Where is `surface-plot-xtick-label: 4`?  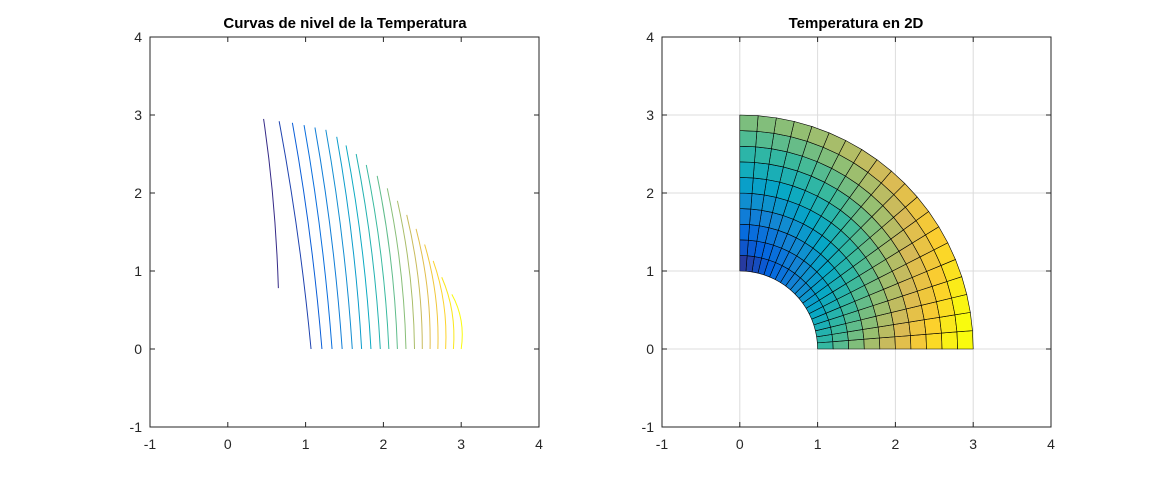
surface-plot-xtick-label: 4 is located at coordinates (1051, 444).